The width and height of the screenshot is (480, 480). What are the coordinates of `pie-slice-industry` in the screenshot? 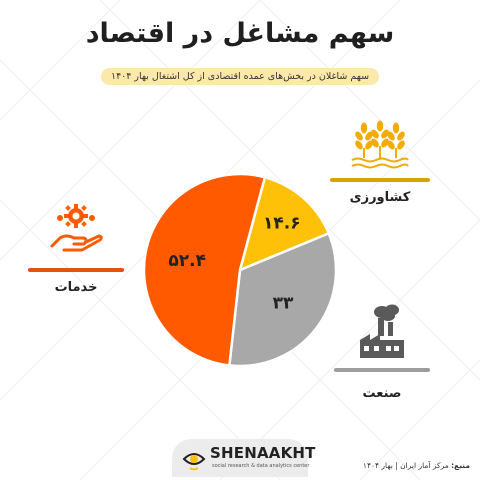 It's located at (282, 299).